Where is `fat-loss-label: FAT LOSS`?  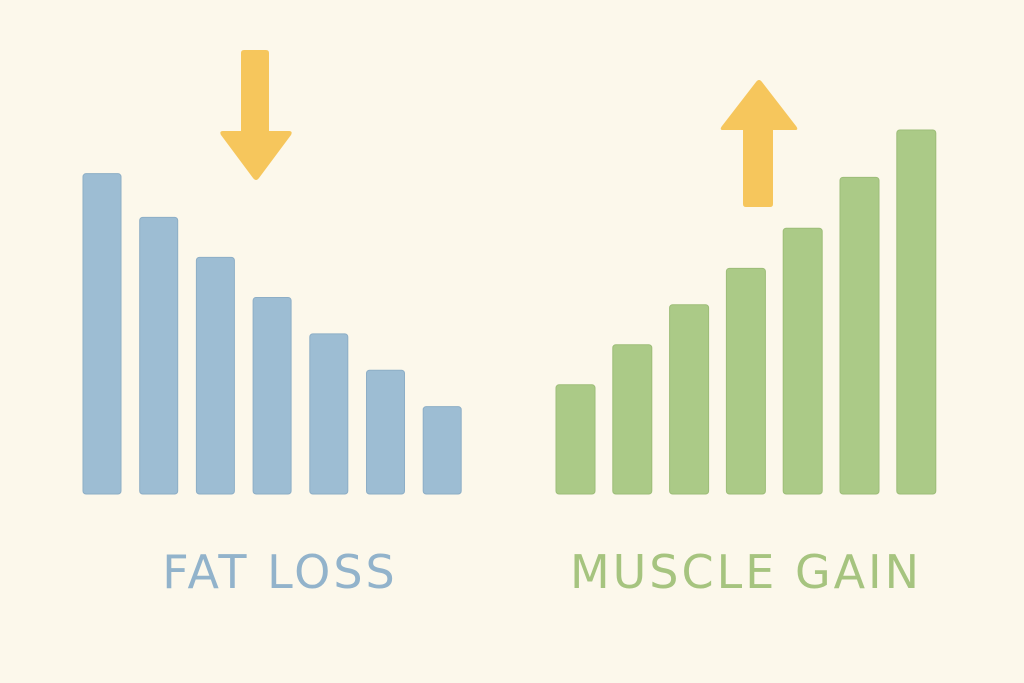 fat-loss-label: FAT LOSS is located at coordinates (279, 572).